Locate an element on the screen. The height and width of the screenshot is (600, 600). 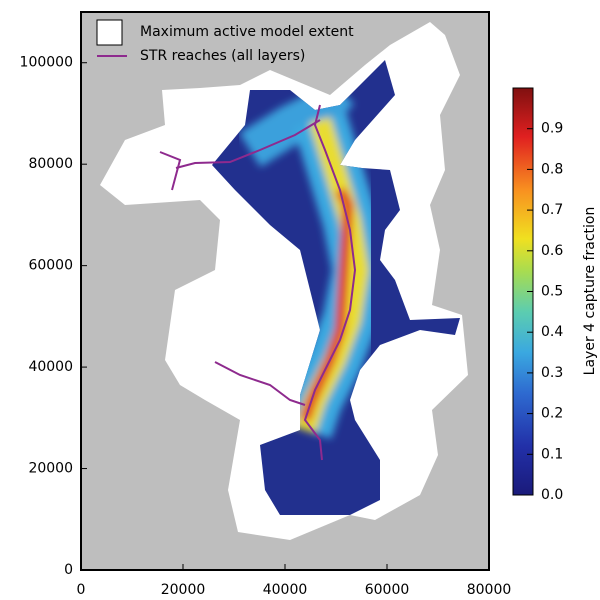
x-tick-label: 80000 is located at coordinates (489, 590).